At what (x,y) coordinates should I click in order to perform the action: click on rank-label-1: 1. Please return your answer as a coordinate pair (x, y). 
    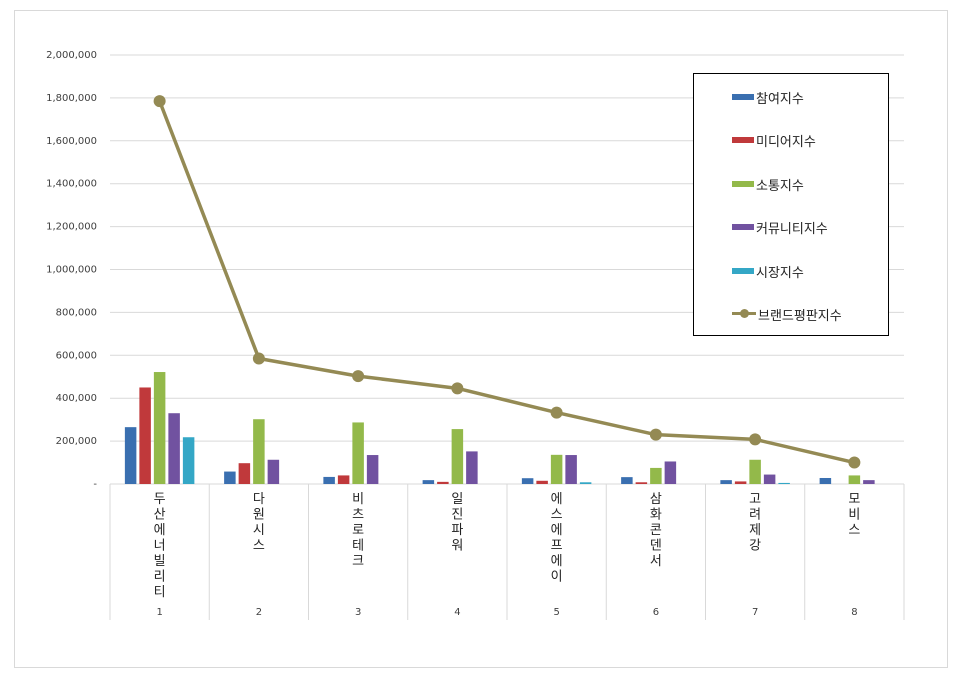
    Looking at the image, I should click on (159, 612).